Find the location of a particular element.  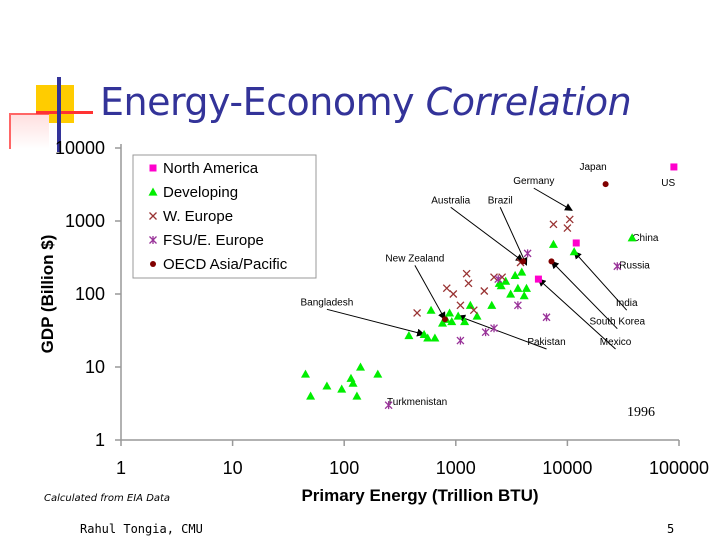

title-deco-red is located at coordinates (29, 131).